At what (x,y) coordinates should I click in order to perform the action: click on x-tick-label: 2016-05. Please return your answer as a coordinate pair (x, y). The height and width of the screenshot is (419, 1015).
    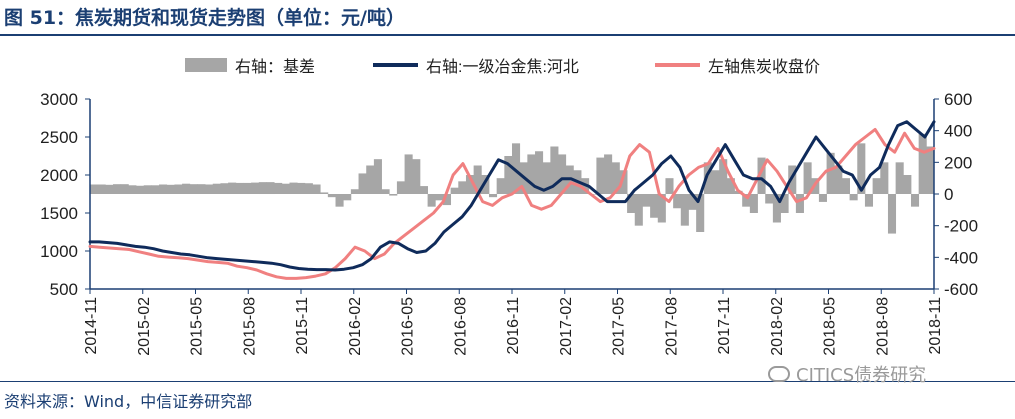
    Looking at the image, I should click on (408, 326).